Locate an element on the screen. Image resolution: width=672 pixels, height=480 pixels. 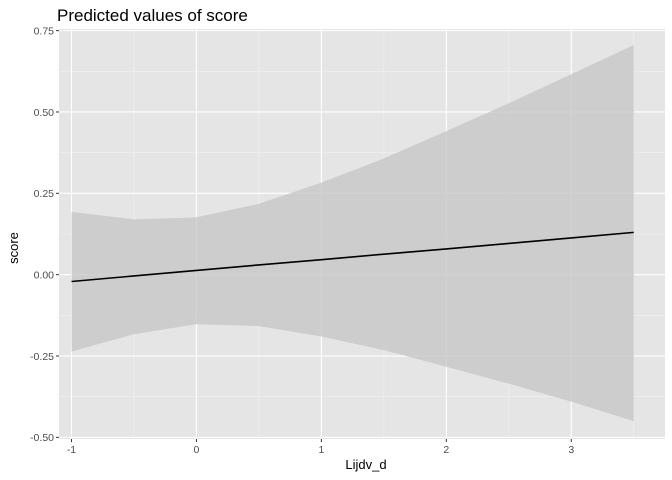
y-axis-title: score is located at coordinates (13, 248).